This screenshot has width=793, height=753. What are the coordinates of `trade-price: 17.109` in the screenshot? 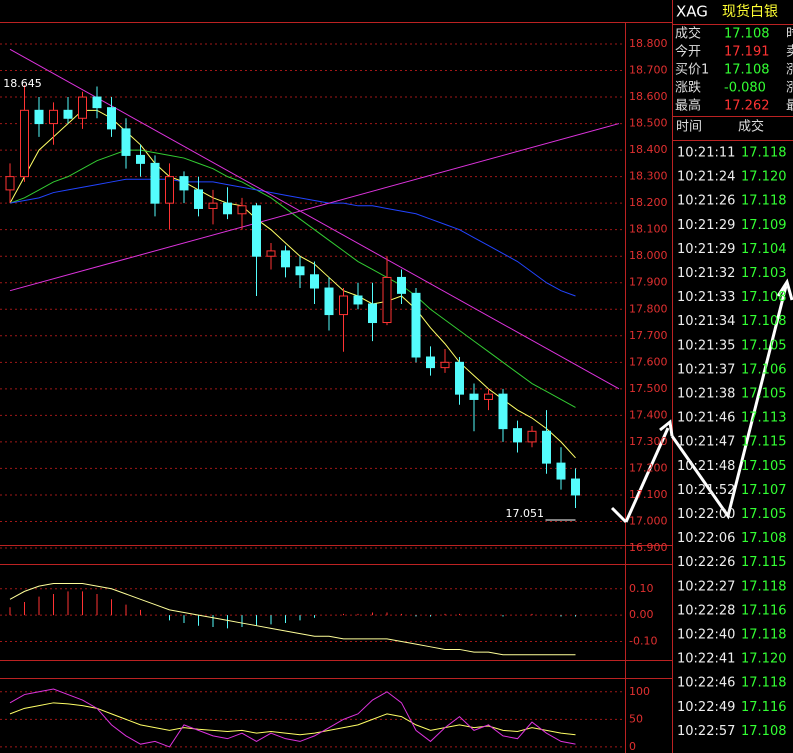 It's located at (764, 225).